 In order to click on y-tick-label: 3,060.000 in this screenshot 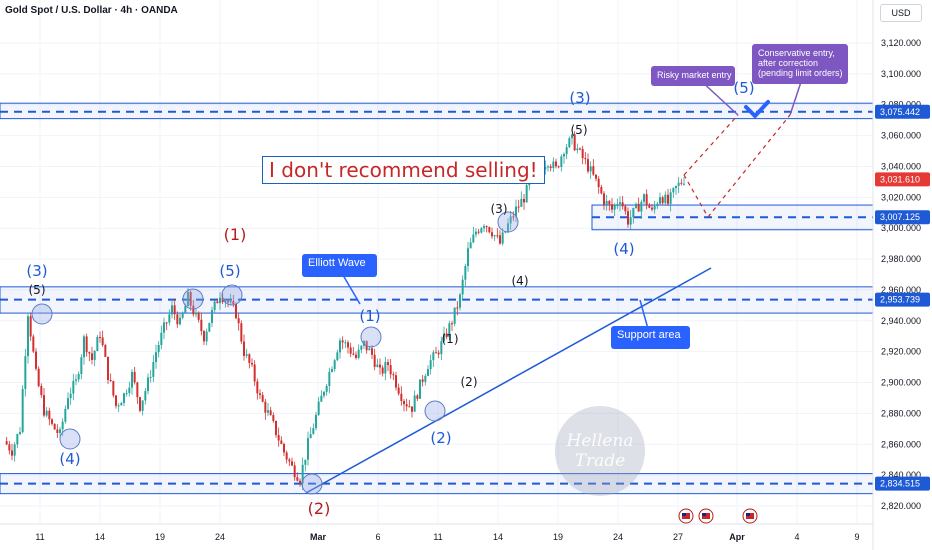, I will do `click(901, 136)`.